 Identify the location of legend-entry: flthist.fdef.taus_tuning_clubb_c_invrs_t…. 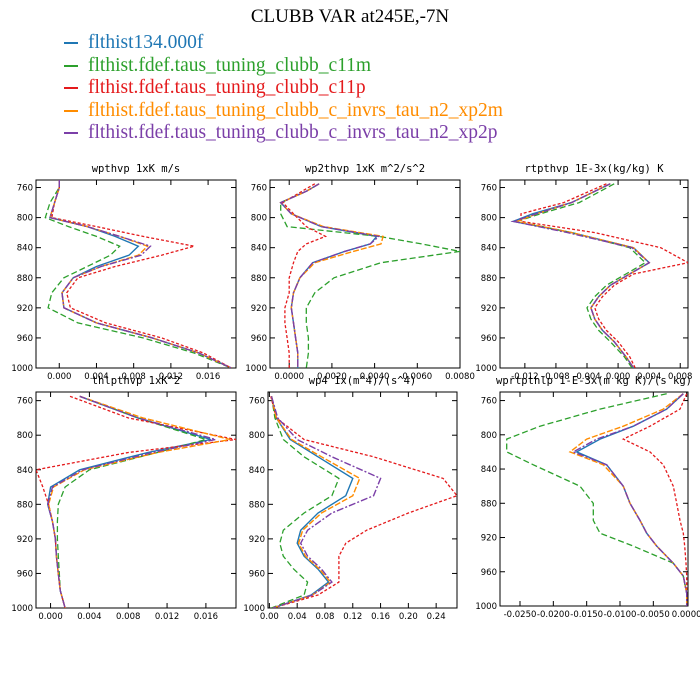
(283, 133).